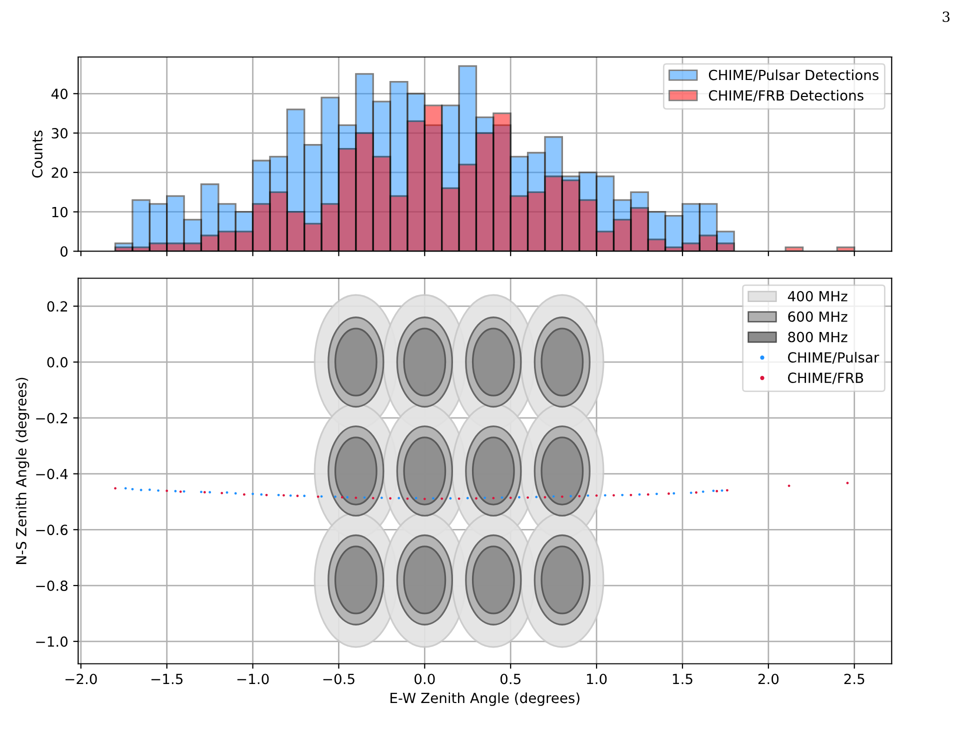  I want to click on y-tick-label: 10, so click(60, 212).